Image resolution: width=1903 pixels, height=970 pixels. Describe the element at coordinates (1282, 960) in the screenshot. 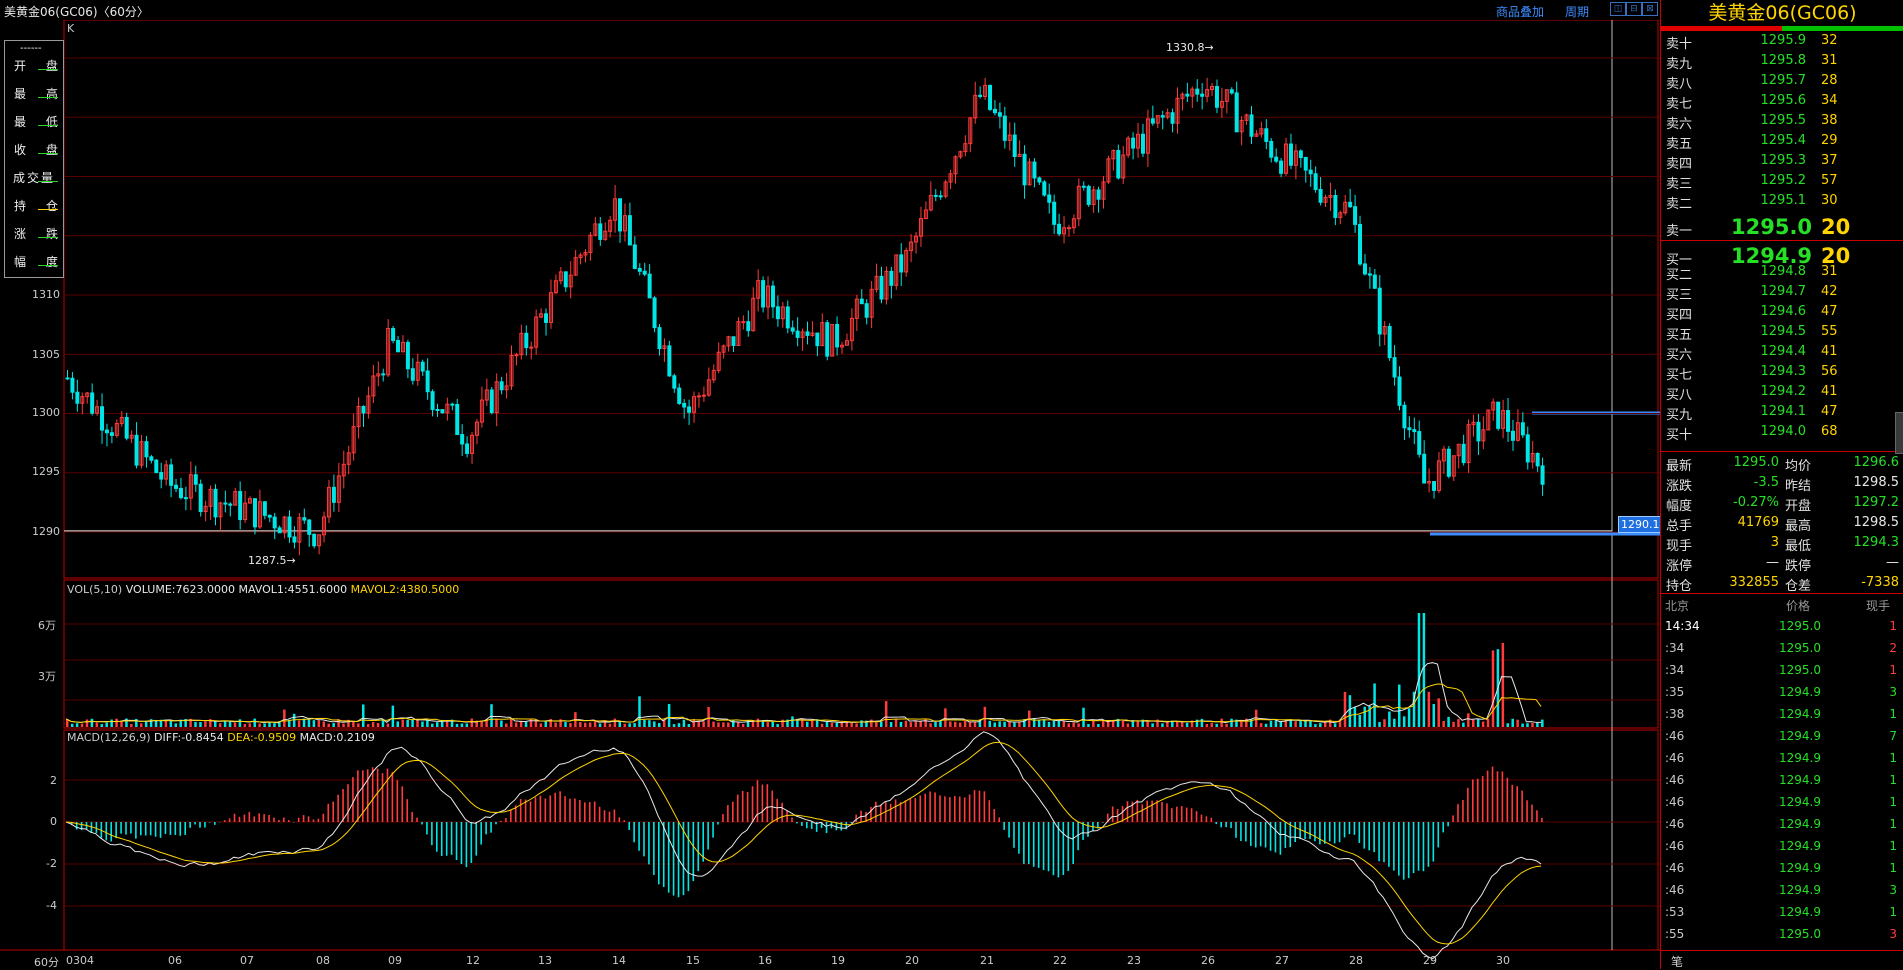

I see `x-tick-label: 27` at that location.